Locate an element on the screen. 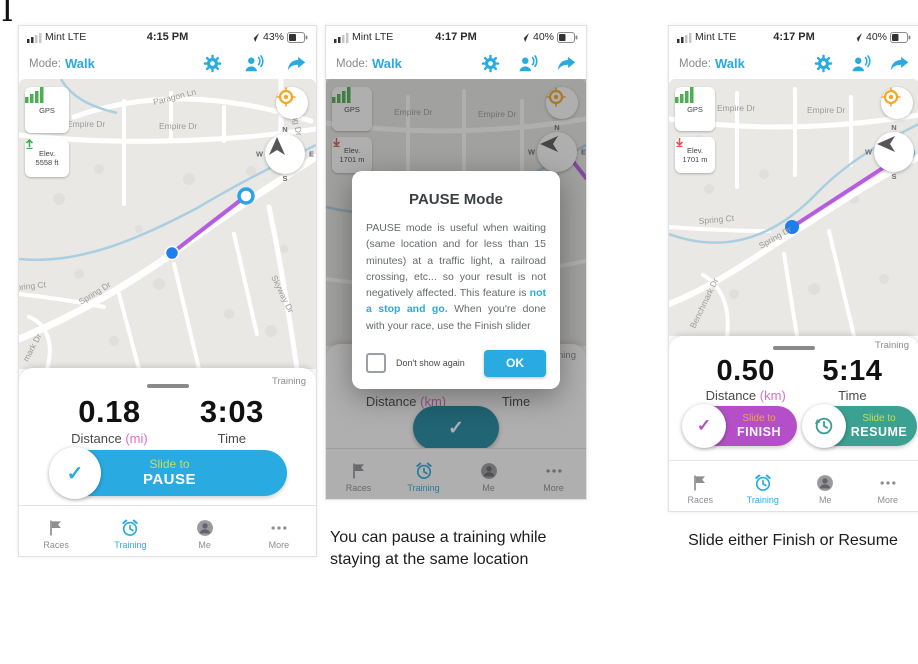 The image size is (918, 664). slider-knob is located at coordinates (824, 426).